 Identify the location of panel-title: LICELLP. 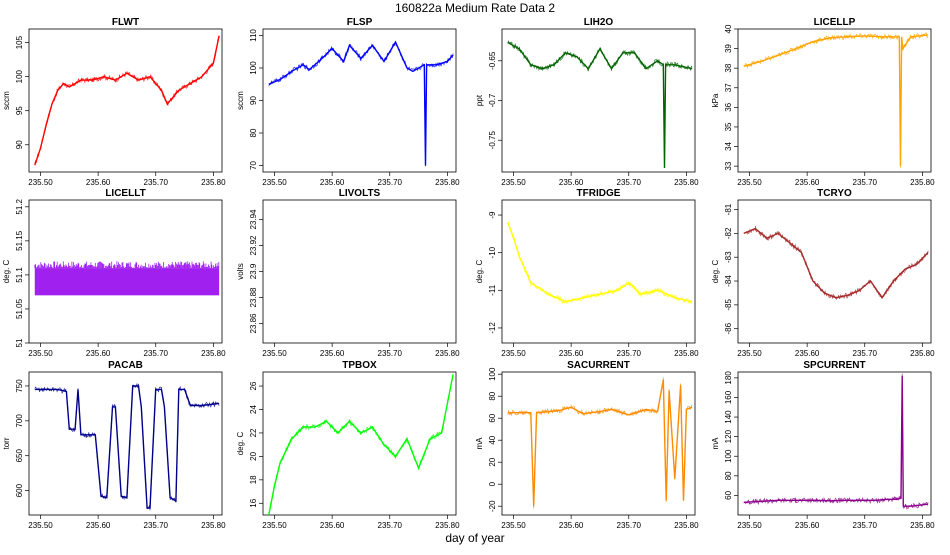
(835, 22).